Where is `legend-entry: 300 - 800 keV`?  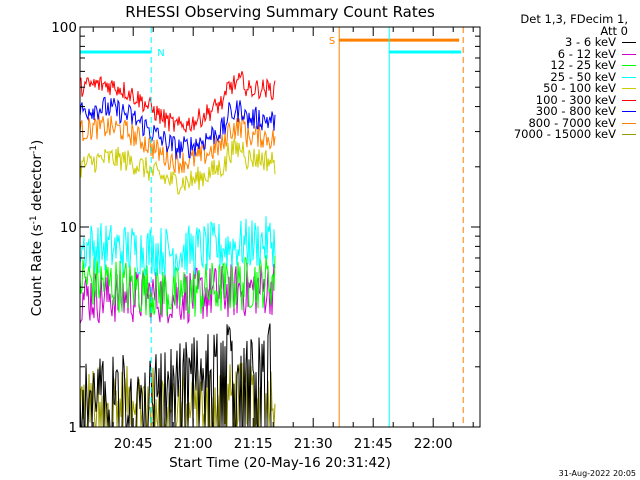 legend-entry: 300 - 800 keV is located at coordinates (559, 111).